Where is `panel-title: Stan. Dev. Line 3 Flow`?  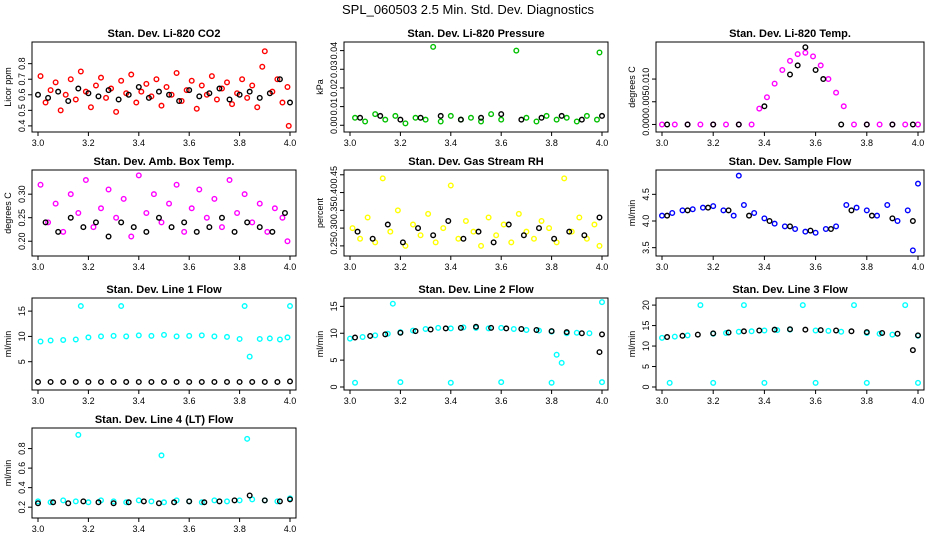
panel-title: Stan. Dev. Line 3 Flow is located at coordinates (790, 290).